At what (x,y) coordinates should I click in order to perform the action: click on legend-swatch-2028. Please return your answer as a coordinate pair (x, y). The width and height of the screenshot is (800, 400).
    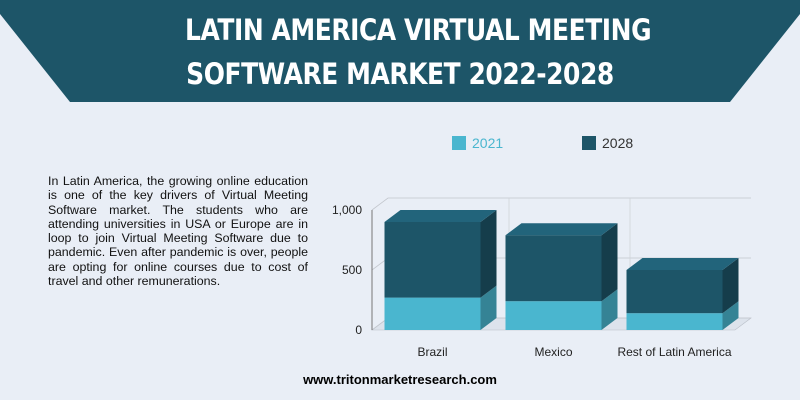
    Looking at the image, I should click on (589, 143).